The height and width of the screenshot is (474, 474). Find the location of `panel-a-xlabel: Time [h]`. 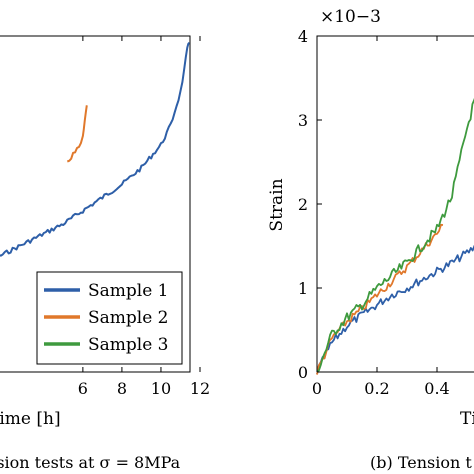

panel-a-xlabel: Time [h] is located at coordinates (30, 419).